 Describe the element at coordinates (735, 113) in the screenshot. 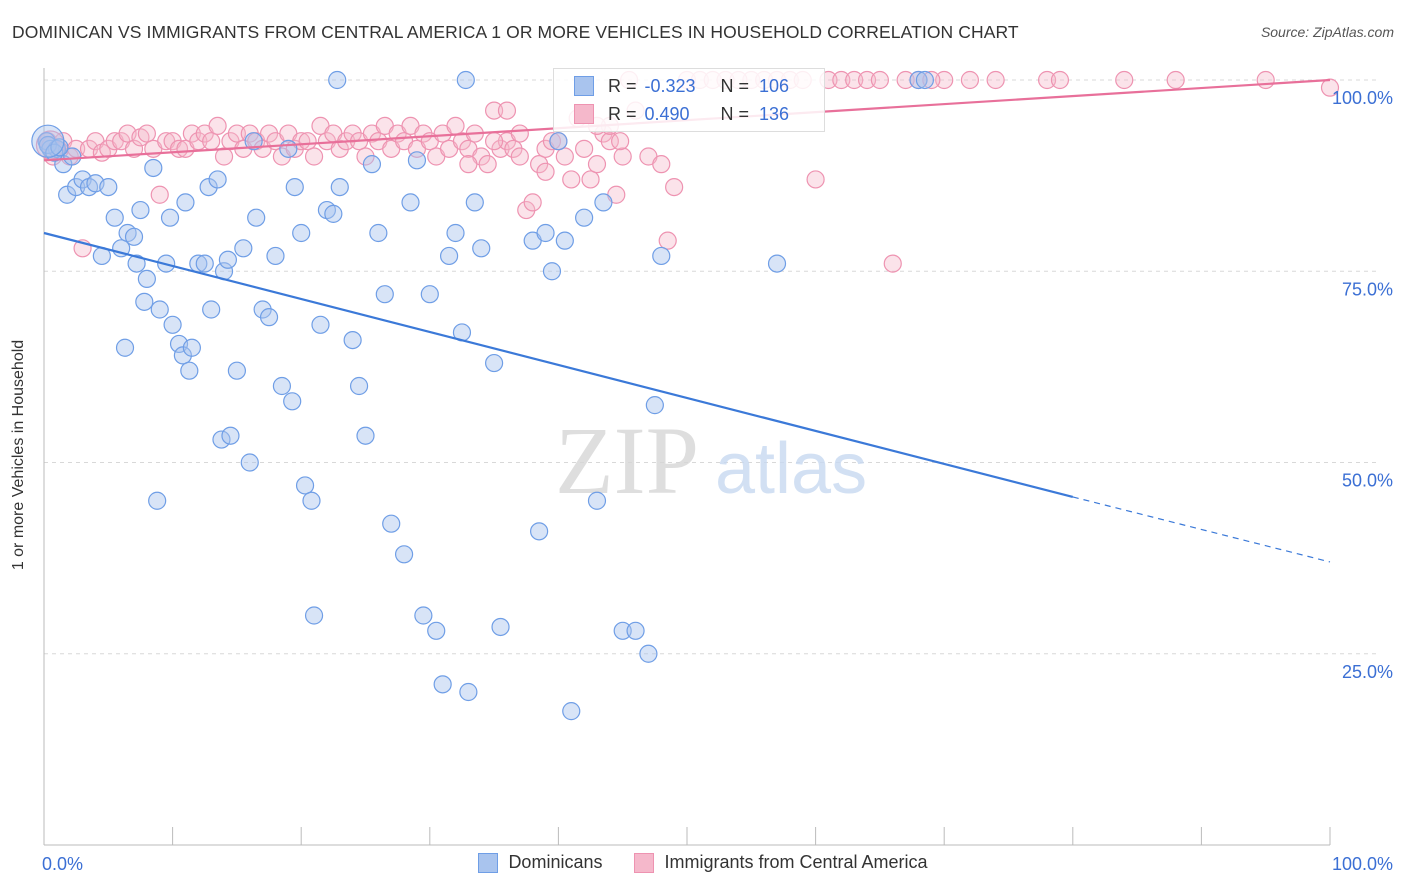

I see `legend-n-label: N =` at that location.